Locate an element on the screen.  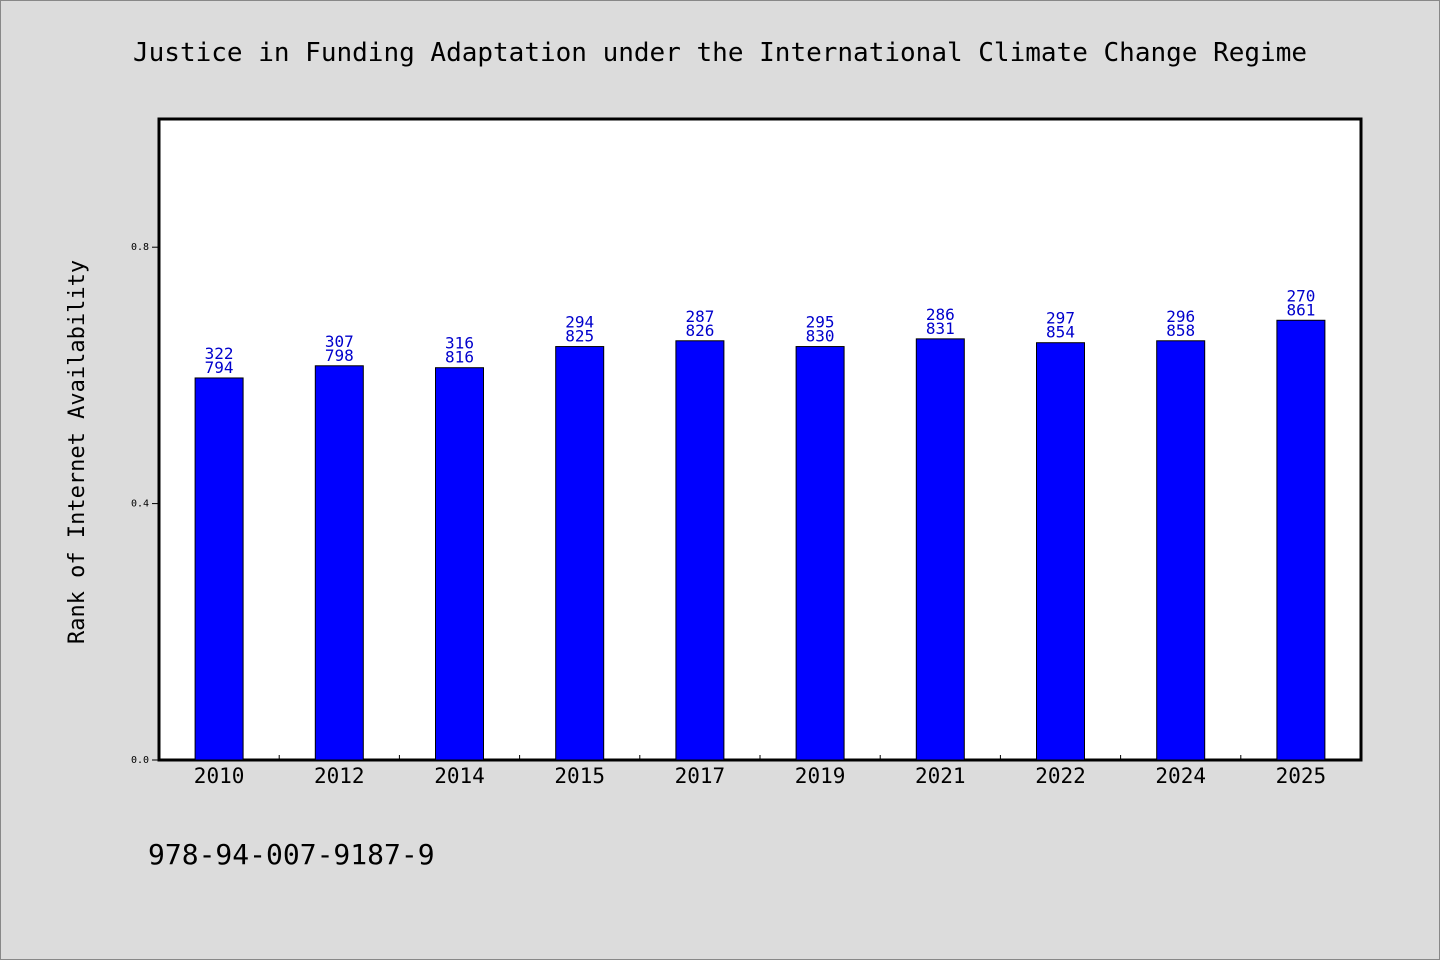
y-tick-label: 0.4 is located at coordinates (140, 504).